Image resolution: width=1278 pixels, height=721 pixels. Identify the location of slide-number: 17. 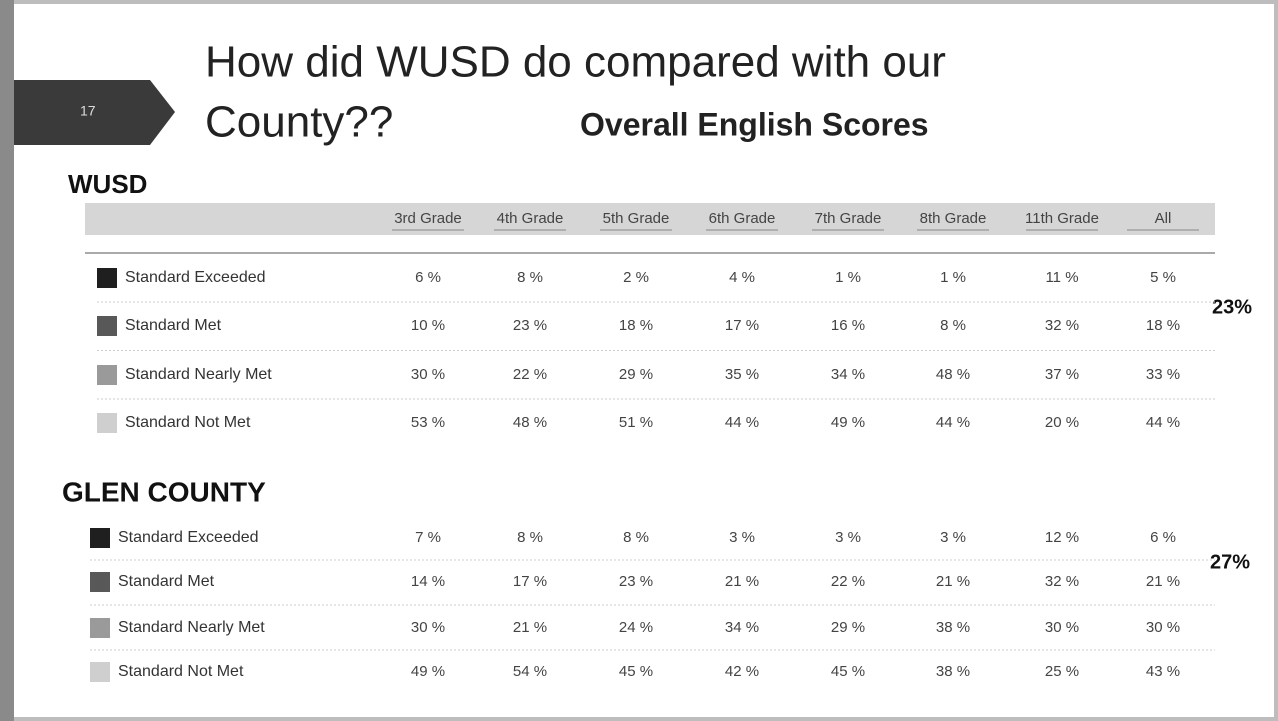
(88, 111).